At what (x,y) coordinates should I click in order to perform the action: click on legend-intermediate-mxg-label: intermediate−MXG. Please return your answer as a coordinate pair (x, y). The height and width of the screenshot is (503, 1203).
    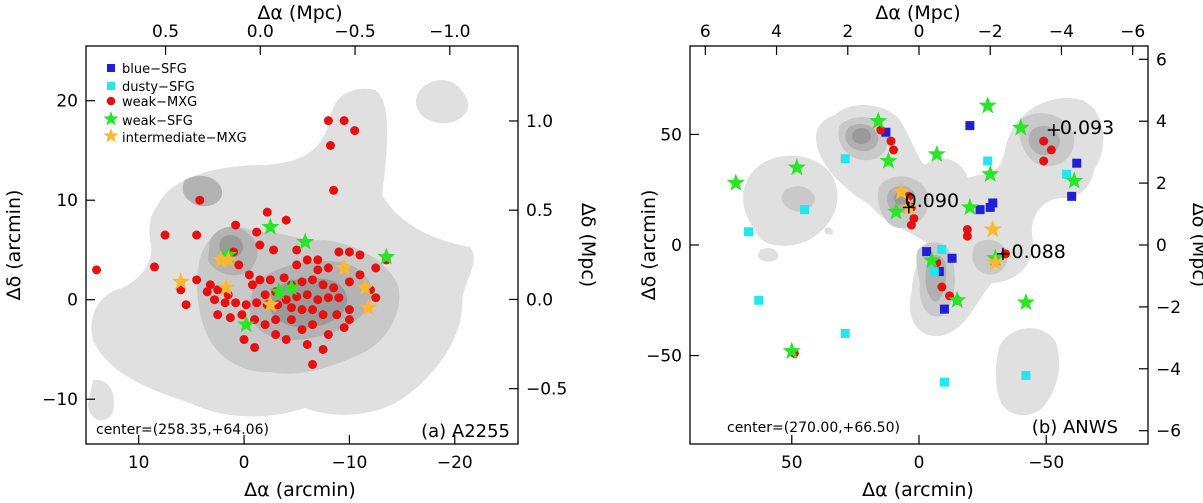
    Looking at the image, I should click on (184, 138).